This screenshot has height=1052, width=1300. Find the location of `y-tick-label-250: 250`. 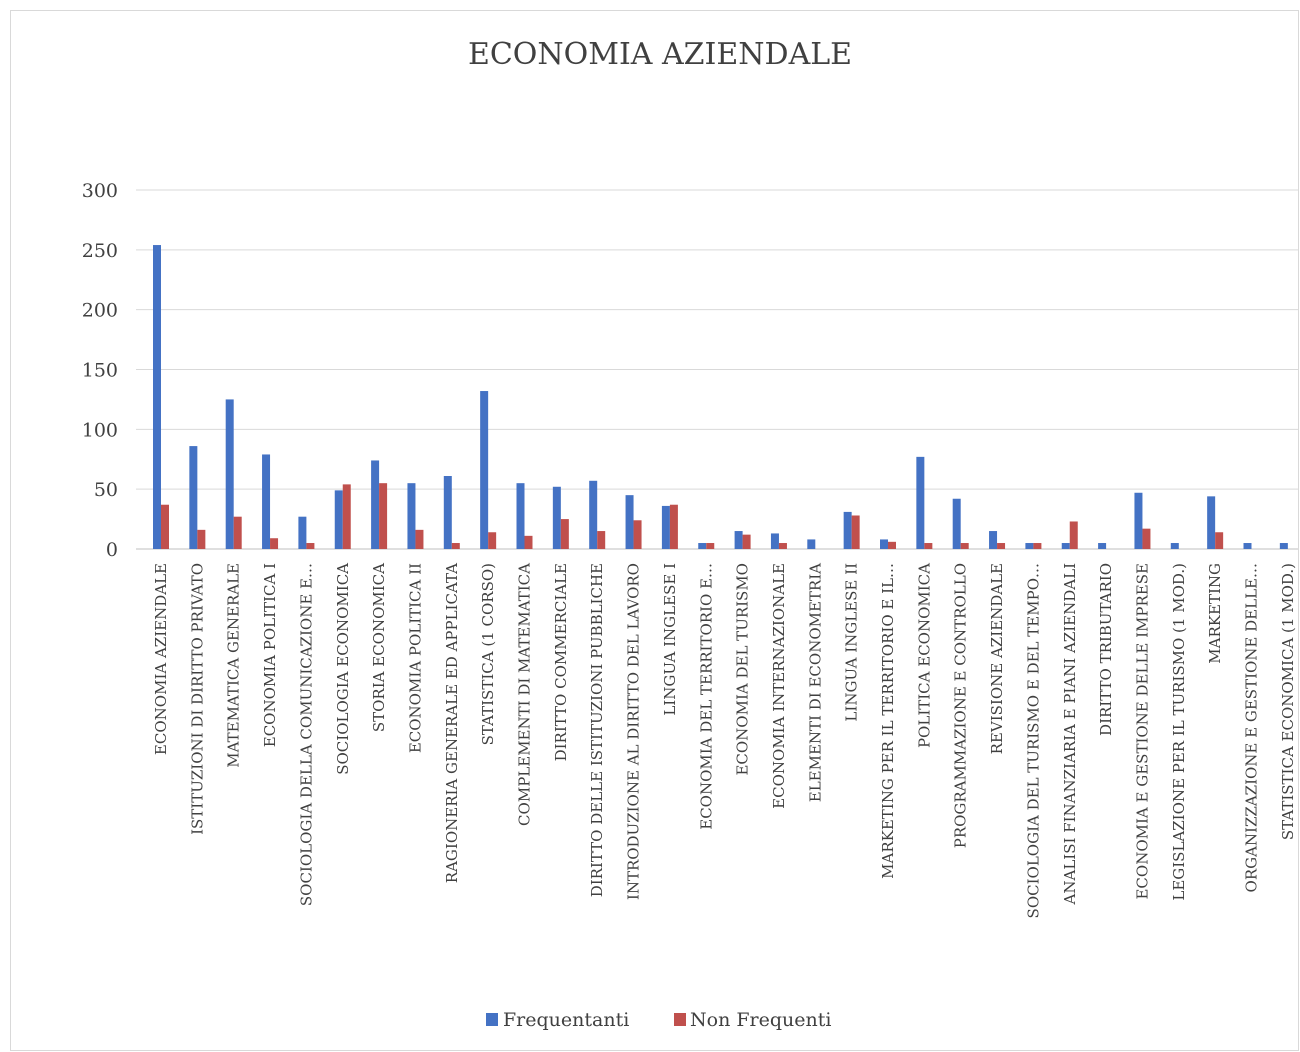

y-tick-label-250: 250 is located at coordinates (100, 251).